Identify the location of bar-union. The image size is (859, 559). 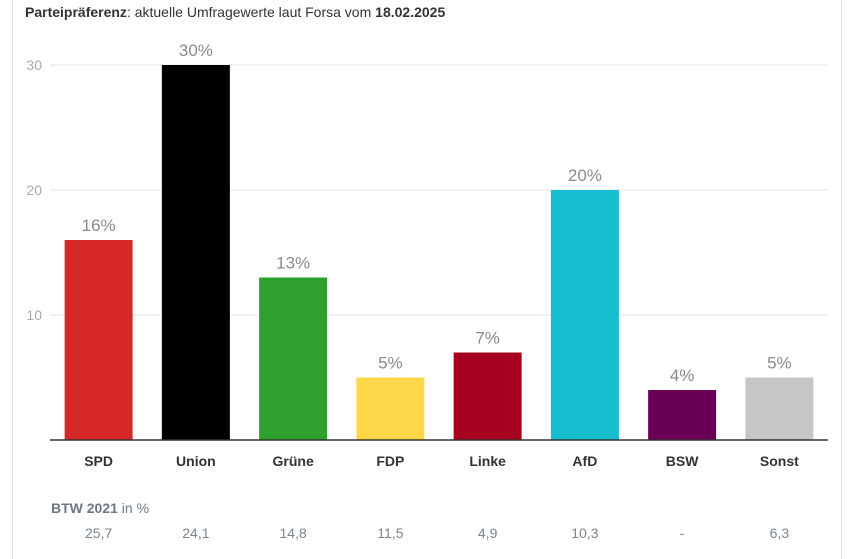
(195, 252).